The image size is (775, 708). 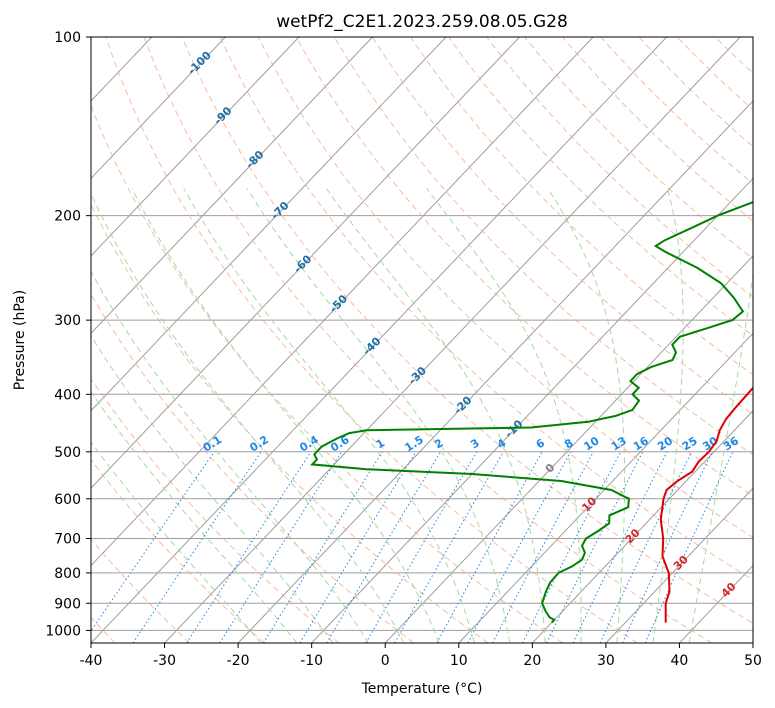 I want to click on x-tick-label: 0, so click(x=385, y=661).